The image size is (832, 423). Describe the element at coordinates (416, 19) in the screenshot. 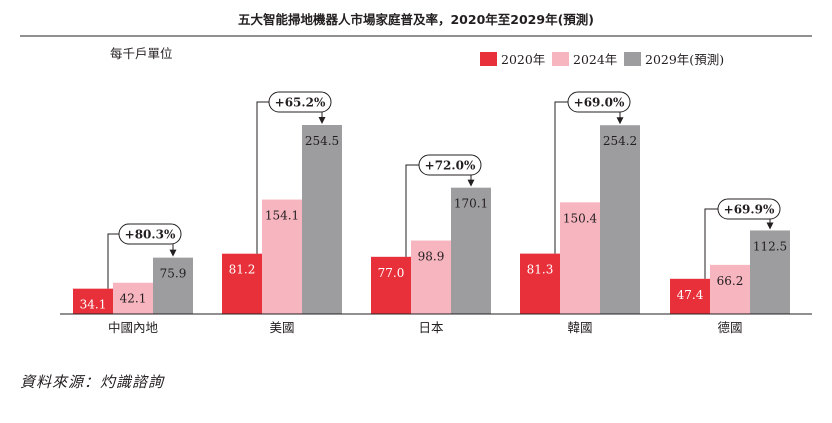

I see `chart-title: 五大智能掃地機器人市場家庭普及率，2020年至2029年(預測)` at that location.